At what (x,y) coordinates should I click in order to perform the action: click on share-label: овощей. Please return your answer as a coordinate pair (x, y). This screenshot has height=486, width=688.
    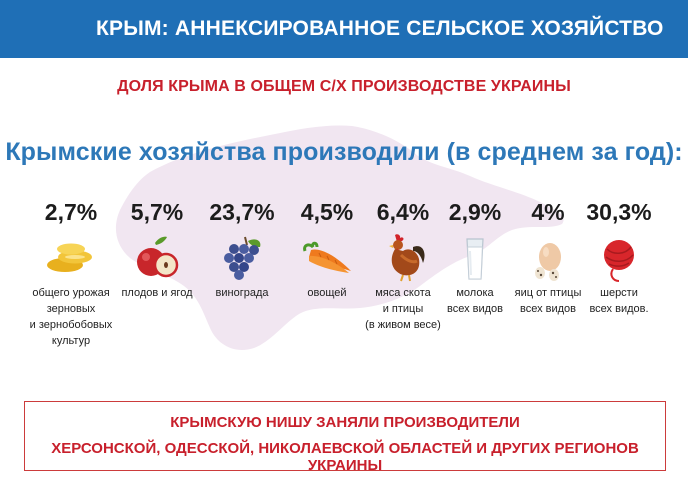
    Looking at the image, I should click on (327, 293).